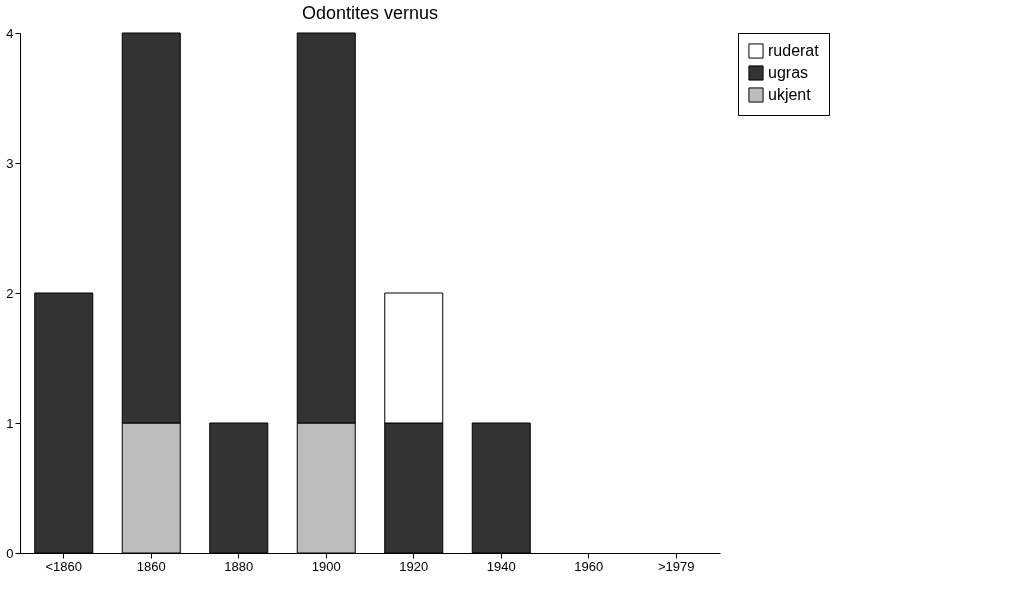 The height and width of the screenshot is (615, 1019). Describe the element at coordinates (10, 33) in the screenshot. I see `y-tick-label: 4` at that location.